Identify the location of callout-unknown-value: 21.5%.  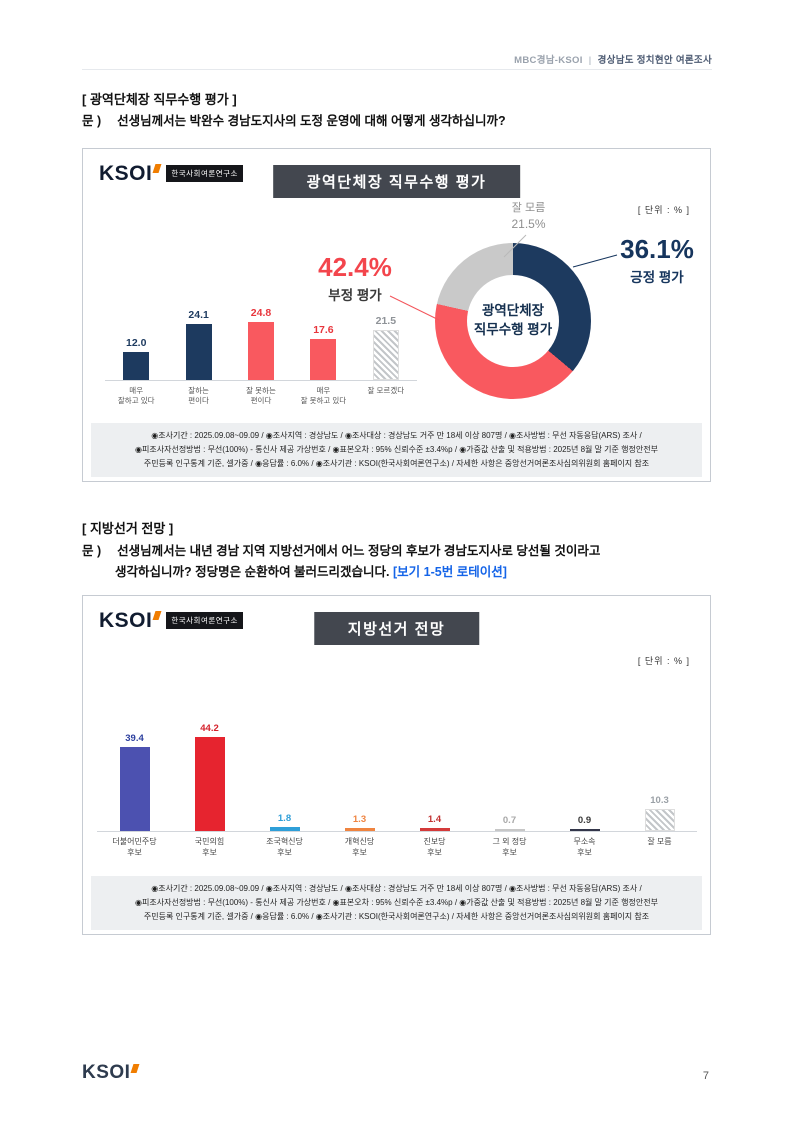
(528, 223).